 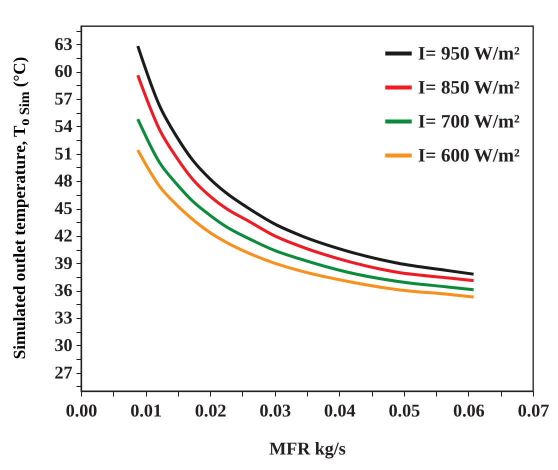 I want to click on y-tick-label: 30, so click(x=63, y=344).